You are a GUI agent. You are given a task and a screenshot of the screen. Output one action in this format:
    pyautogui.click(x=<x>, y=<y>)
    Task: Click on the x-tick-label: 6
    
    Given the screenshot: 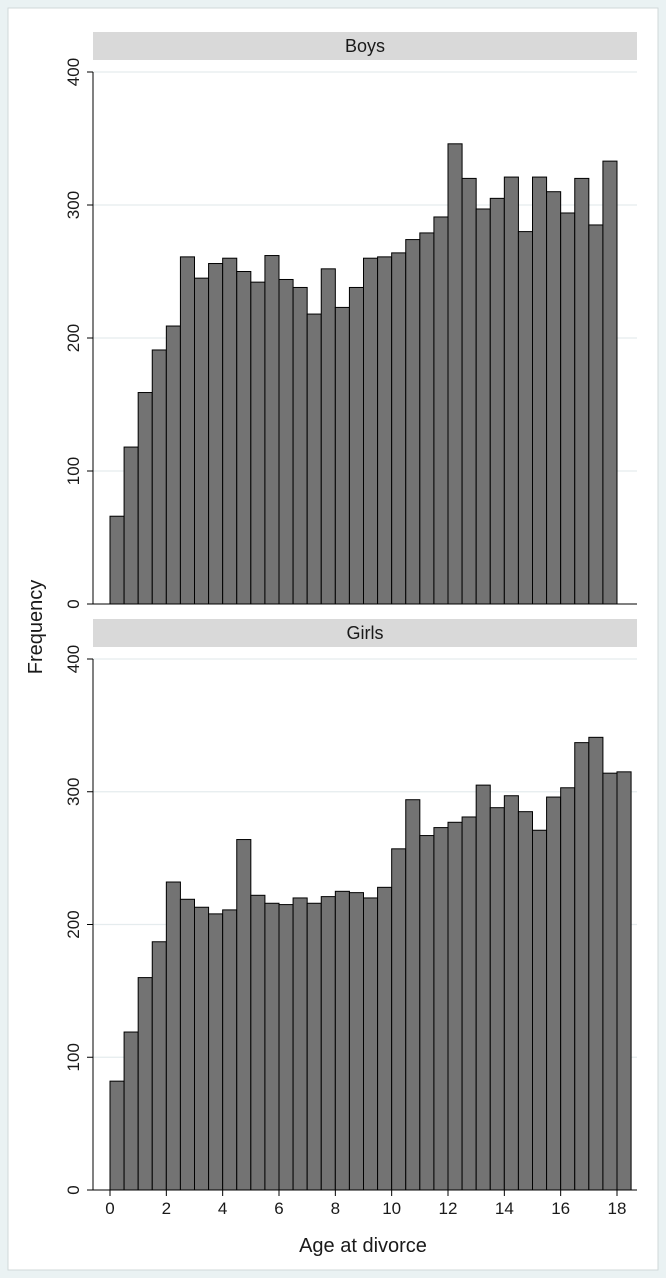 What is the action you would take?
    pyautogui.click(x=278, y=1208)
    